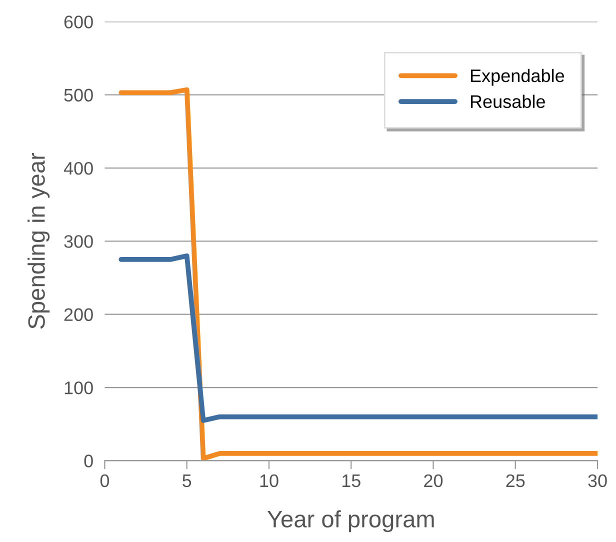  I want to click on legend-label: Expendable, so click(517, 77).